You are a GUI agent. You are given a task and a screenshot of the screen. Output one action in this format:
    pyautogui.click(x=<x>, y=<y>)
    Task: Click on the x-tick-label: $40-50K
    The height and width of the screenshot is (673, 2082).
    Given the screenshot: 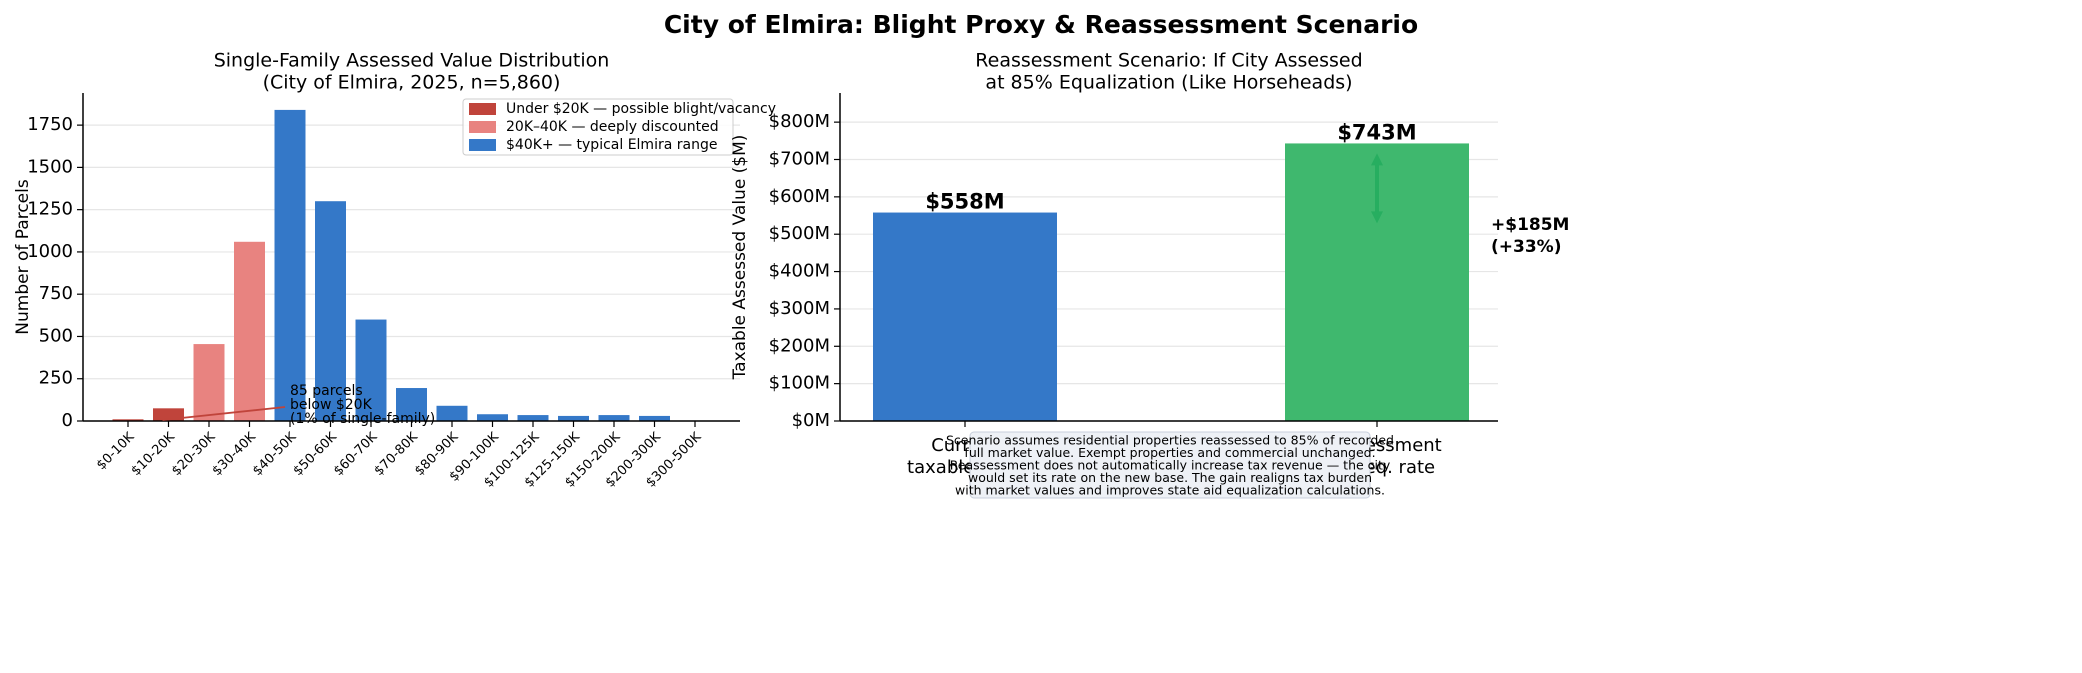 What is the action you would take?
    pyautogui.click(x=275, y=454)
    